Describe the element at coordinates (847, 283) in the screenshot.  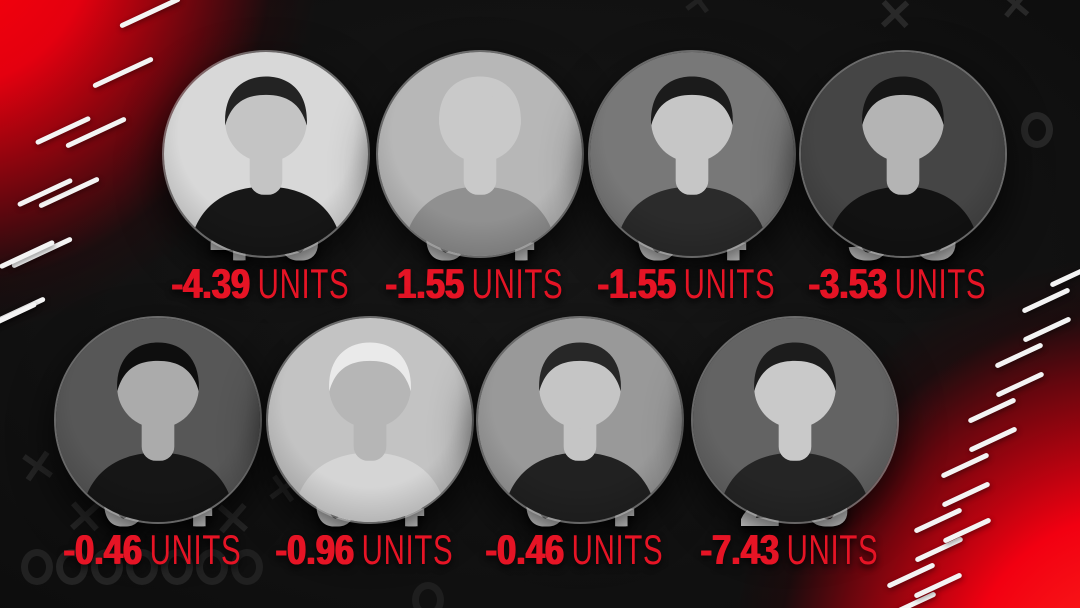
I see `units-value: -3.53` at that location.